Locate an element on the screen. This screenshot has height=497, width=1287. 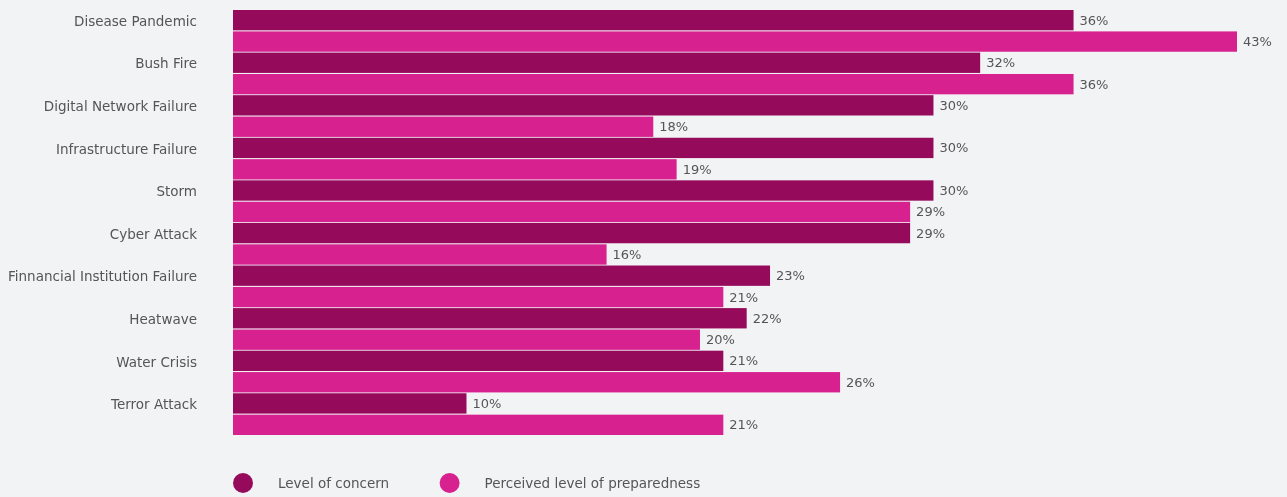
y-tick-label: Infrastructure Failure is located at coordinates (126, 148).